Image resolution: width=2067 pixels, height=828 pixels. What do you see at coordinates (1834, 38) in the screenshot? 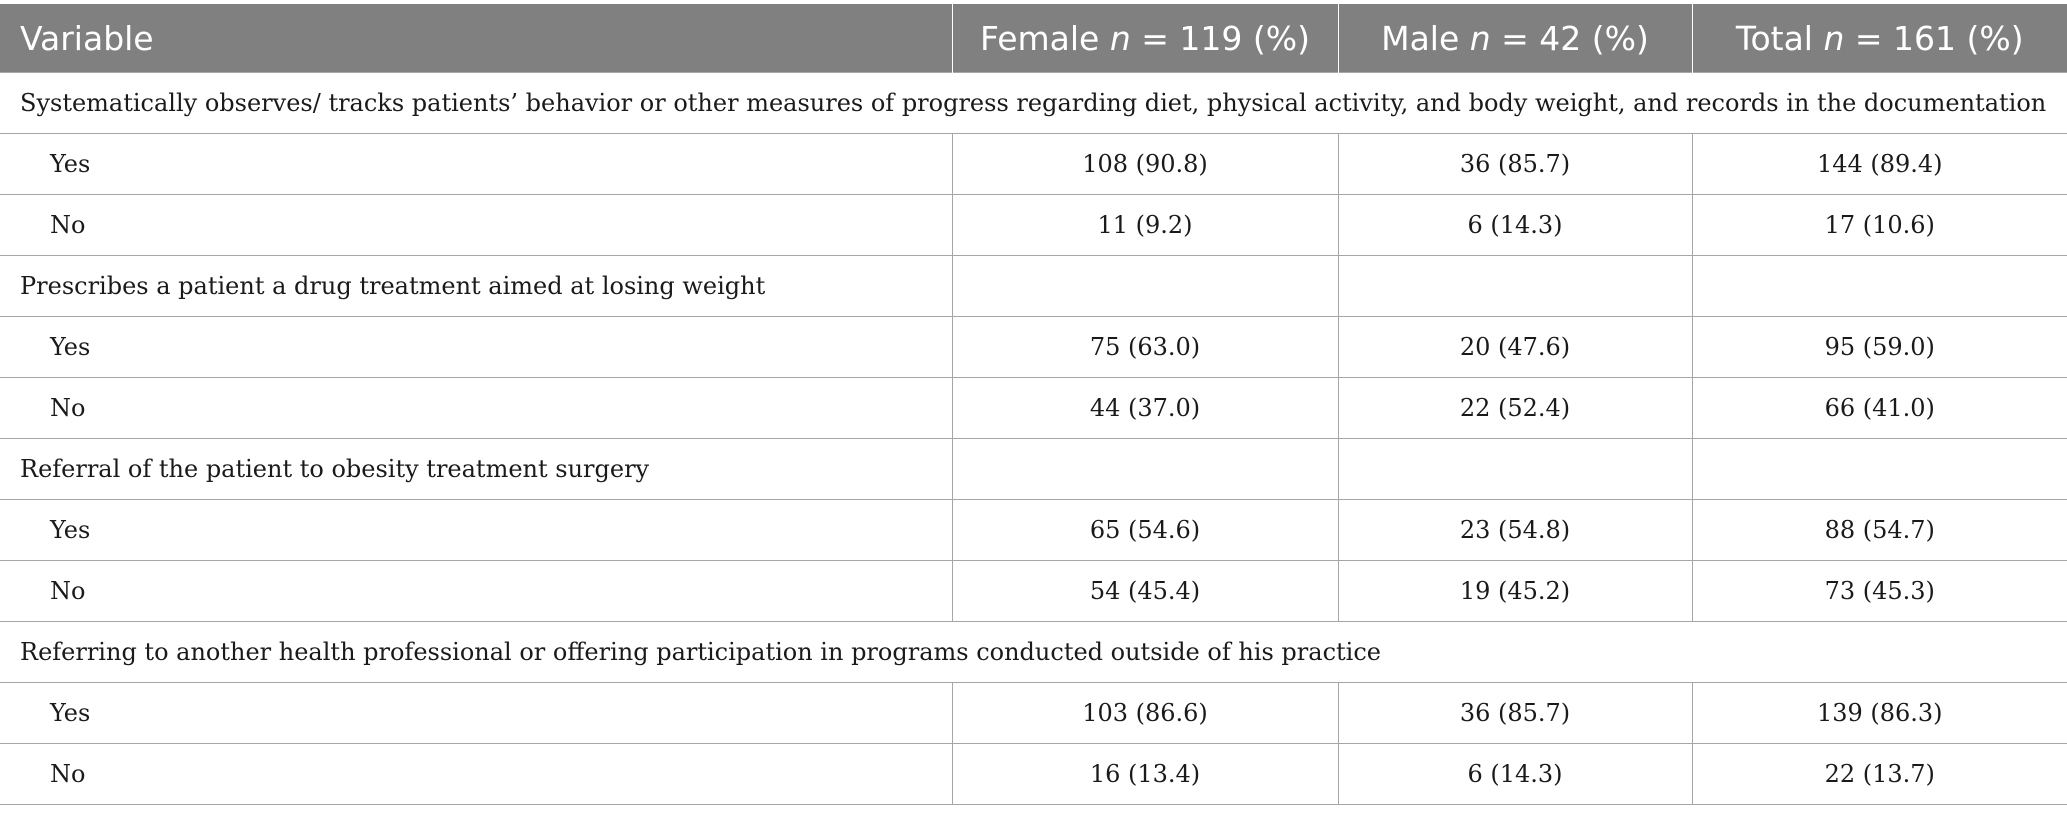
I see `header-total-n: n` at bounding box center [1834, 38].